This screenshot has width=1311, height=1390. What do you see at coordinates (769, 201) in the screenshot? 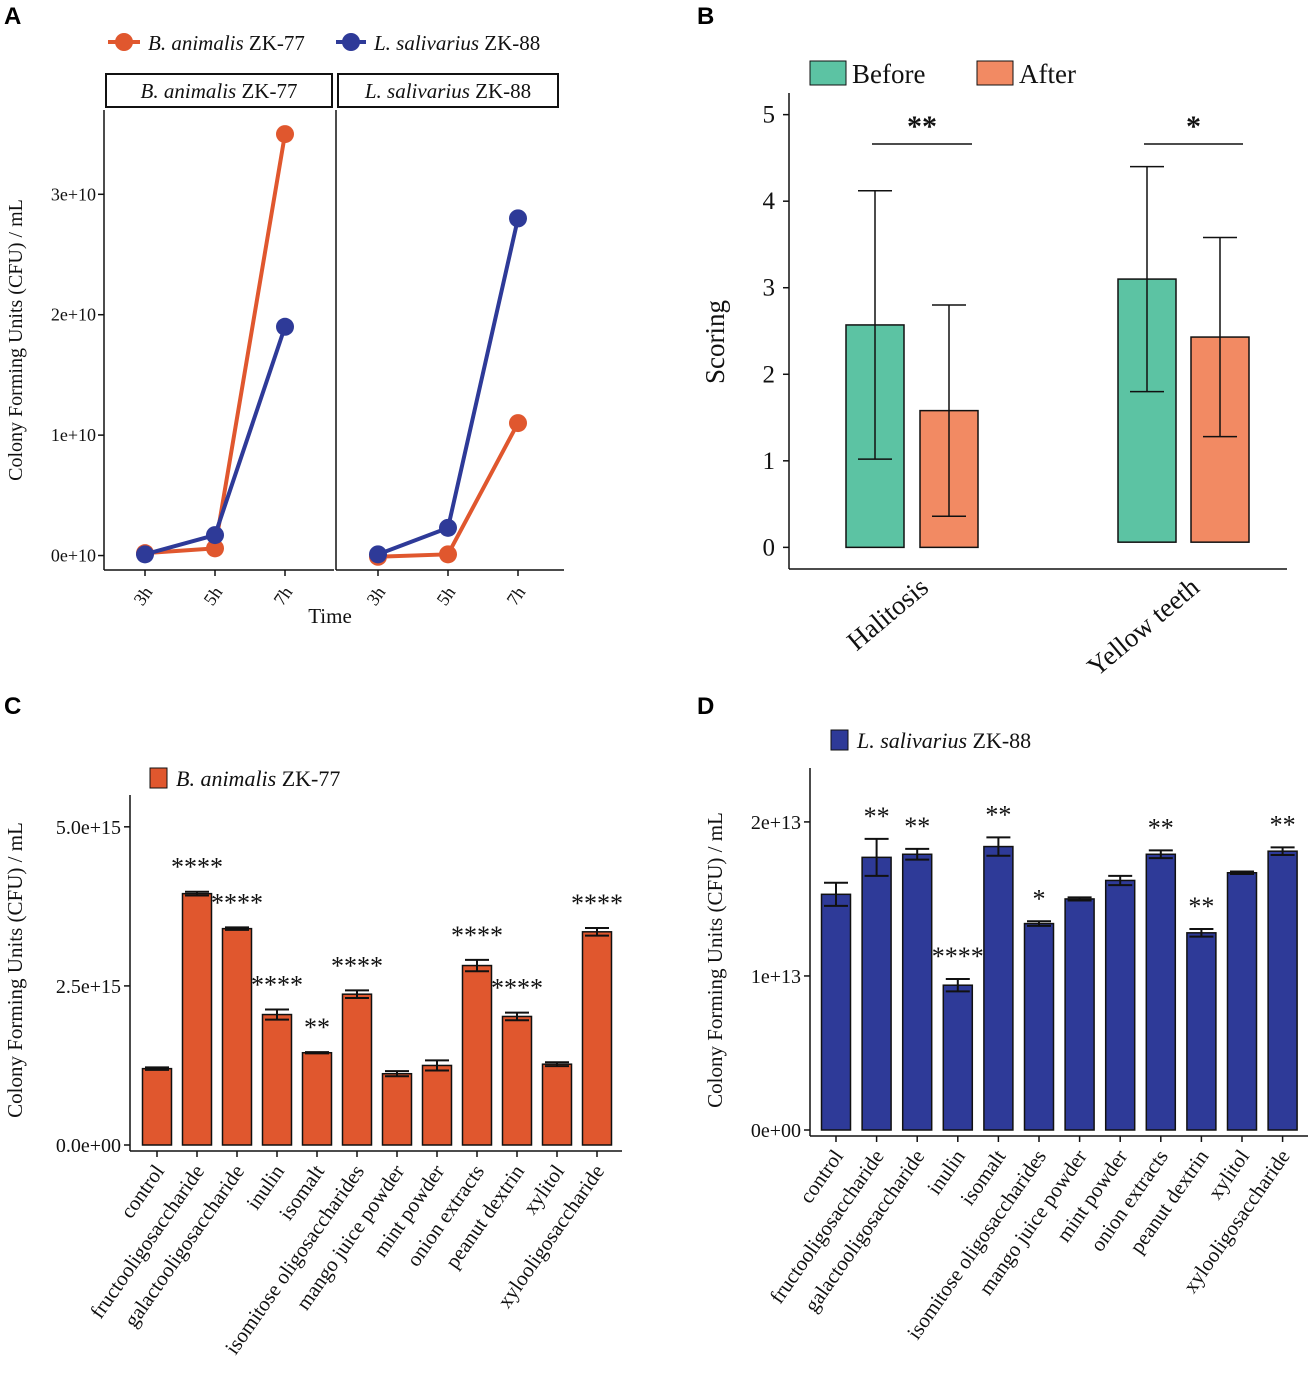
I see `y-tick-label-4: 4` at bounding box center [769, 201].